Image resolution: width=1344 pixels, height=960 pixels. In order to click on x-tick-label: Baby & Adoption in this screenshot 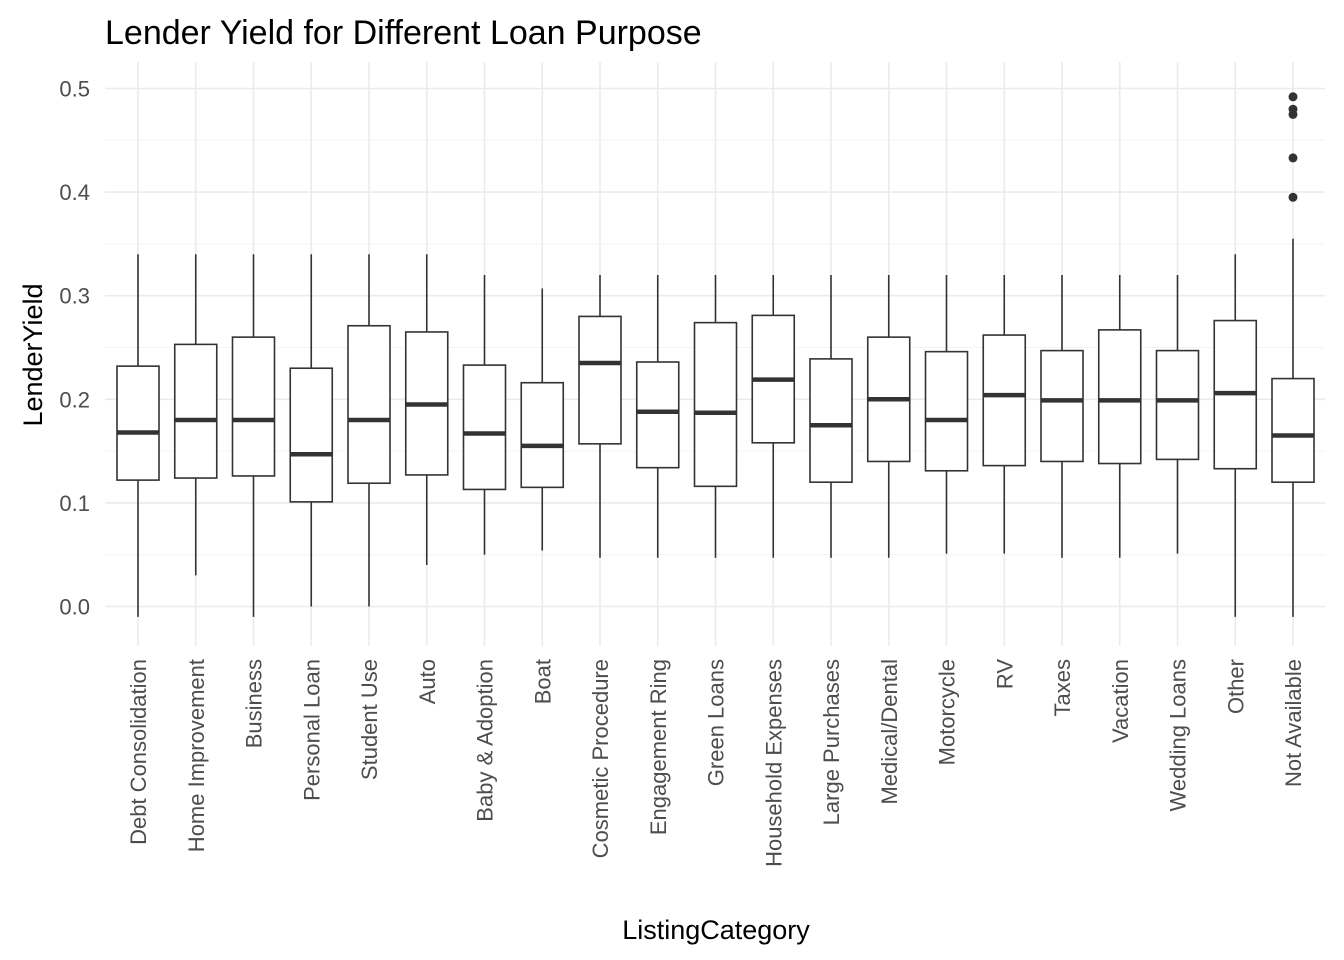, I will do `click(485, 740)`.